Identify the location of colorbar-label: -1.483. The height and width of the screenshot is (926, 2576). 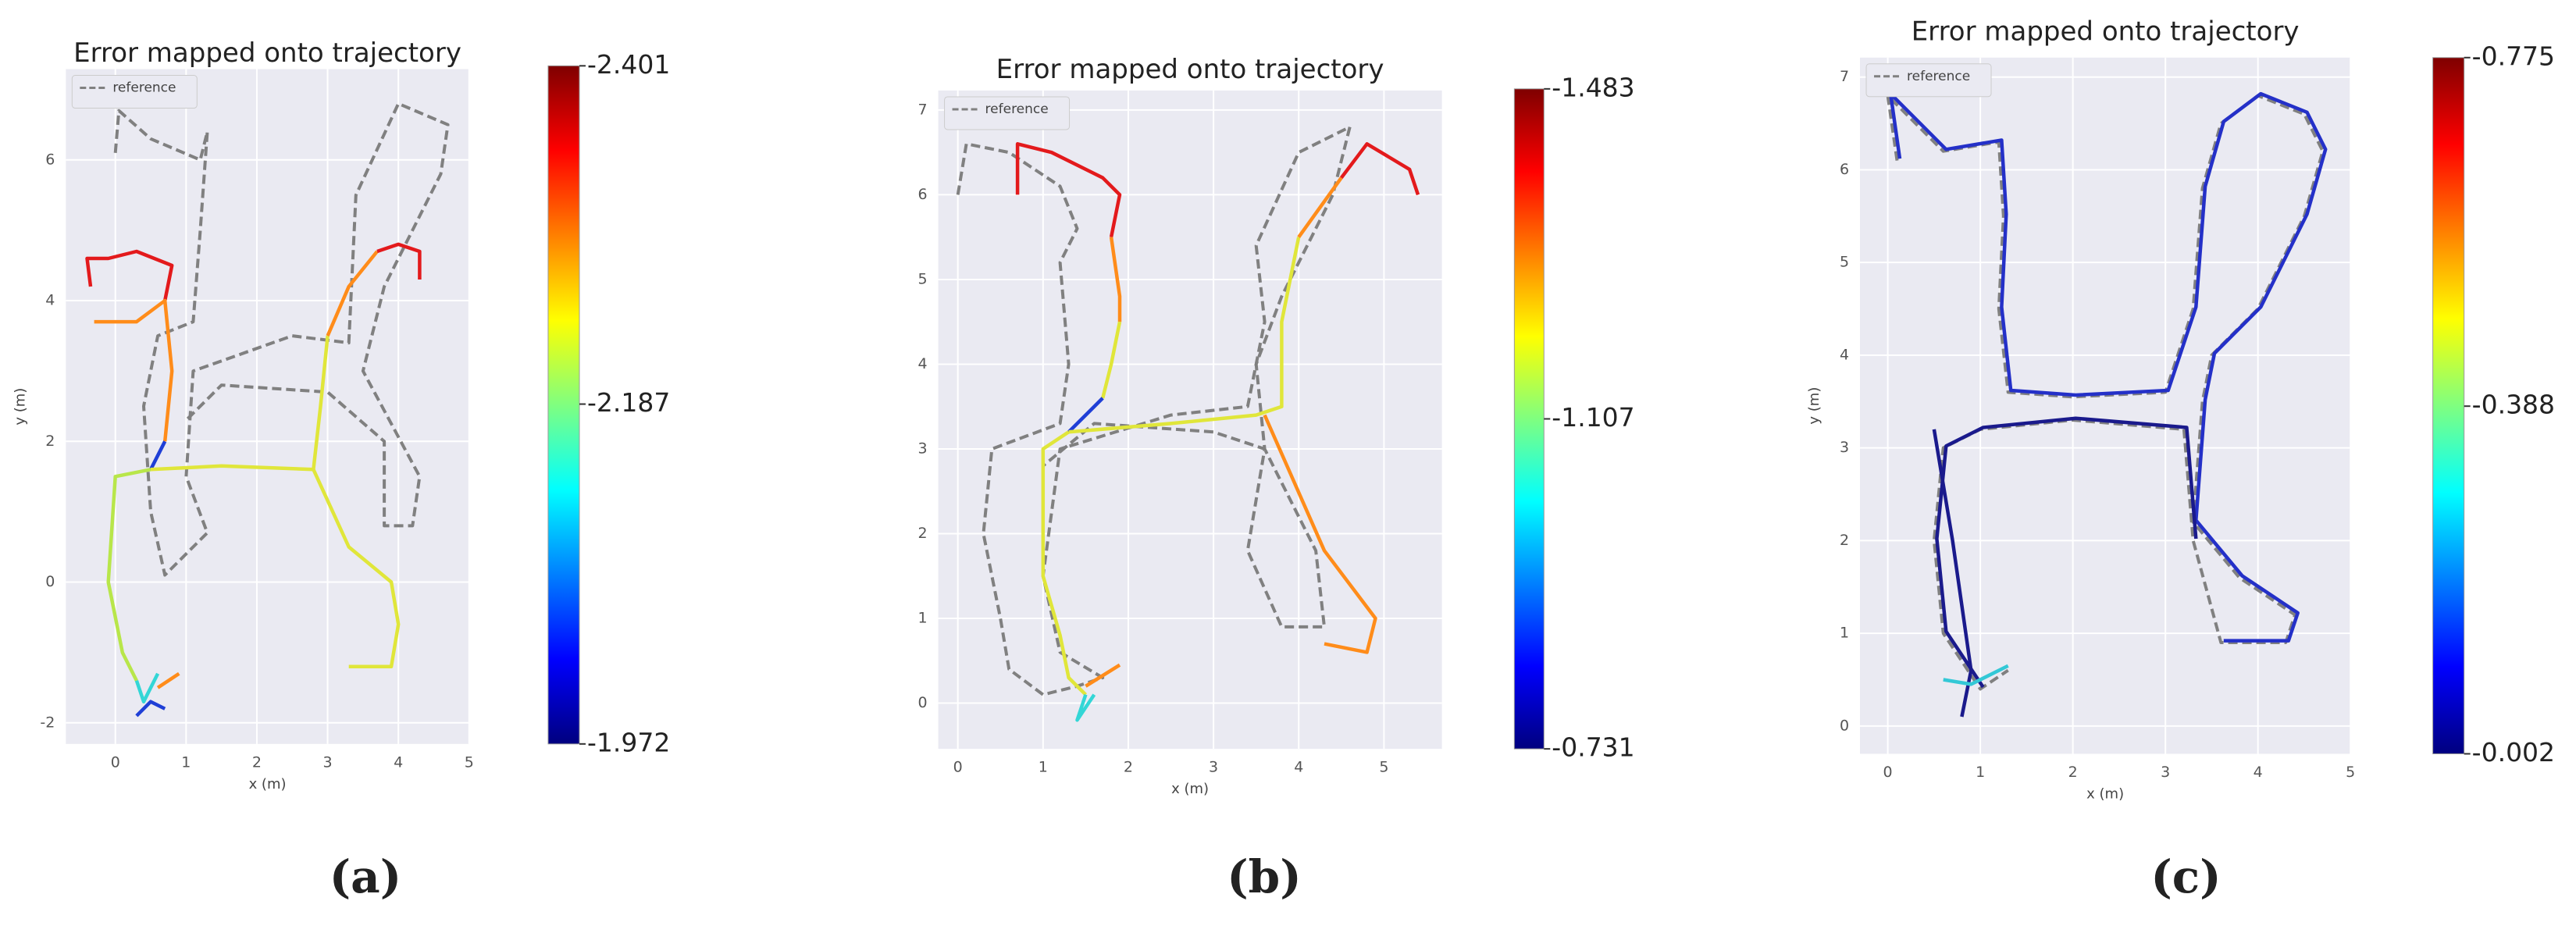
(1593, 87).